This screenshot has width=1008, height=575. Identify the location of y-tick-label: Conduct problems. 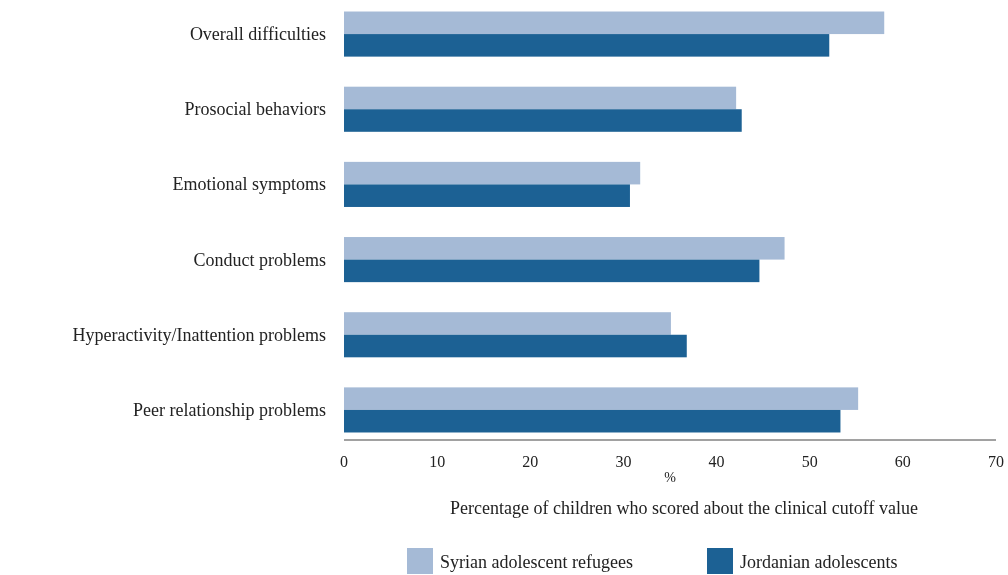
(259, 259).